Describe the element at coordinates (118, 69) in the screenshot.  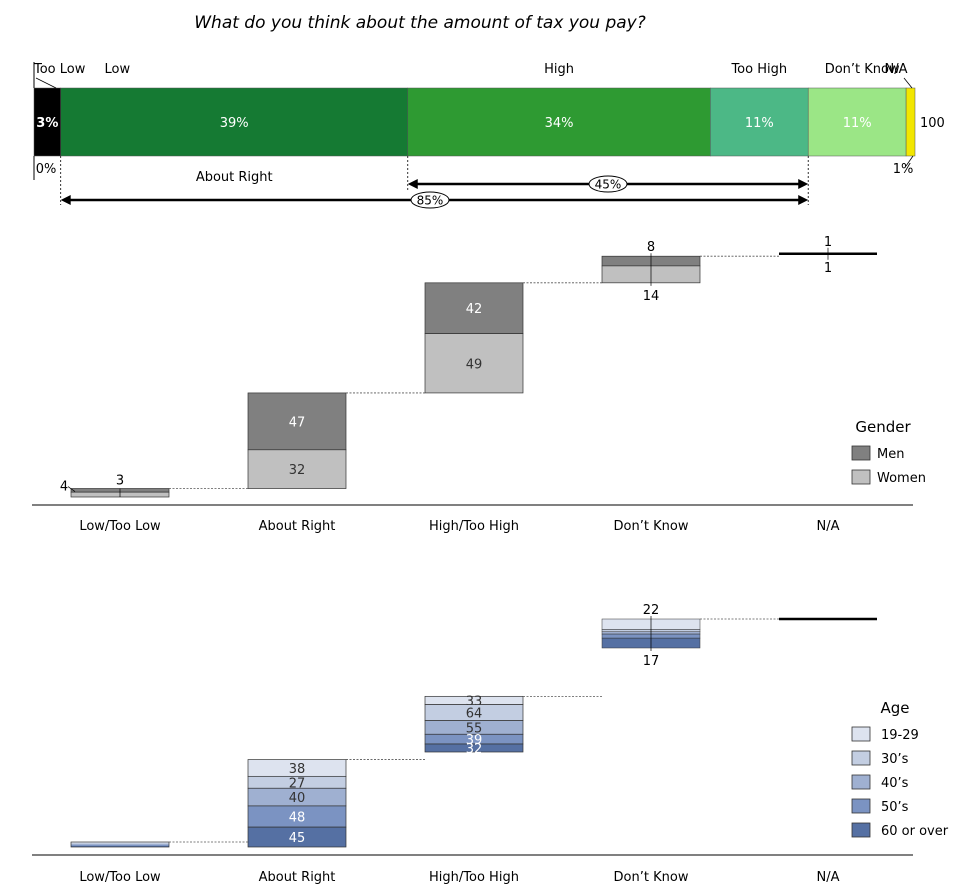
I see `top-category-label-low: Low` at that location.